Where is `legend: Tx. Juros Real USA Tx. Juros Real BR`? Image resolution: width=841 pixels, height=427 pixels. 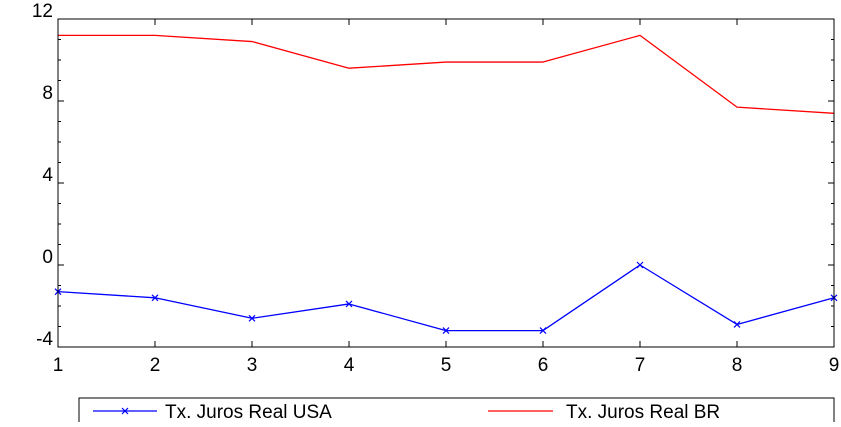
legend: Tx. Juros Real USA Tx. Juros Real BR is located at coordinates (456, 412).